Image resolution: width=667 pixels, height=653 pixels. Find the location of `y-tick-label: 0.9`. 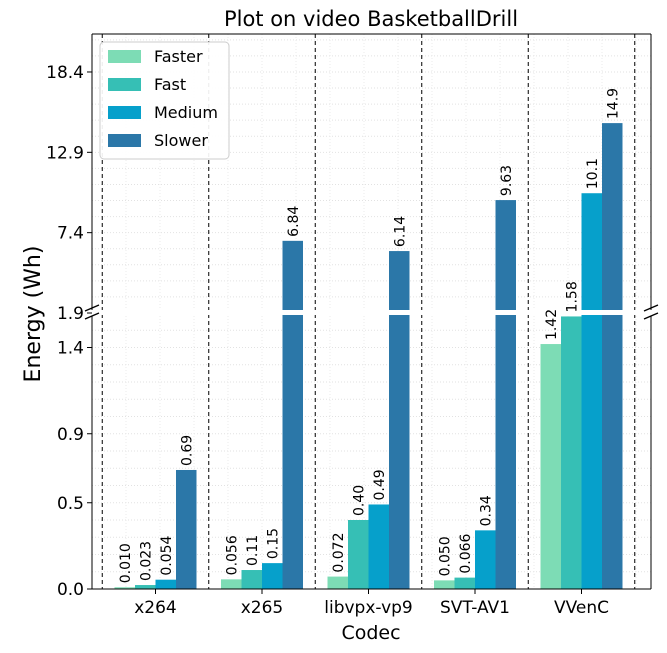

y-tick-label: 0.9 is located at coordinates (70, 435).